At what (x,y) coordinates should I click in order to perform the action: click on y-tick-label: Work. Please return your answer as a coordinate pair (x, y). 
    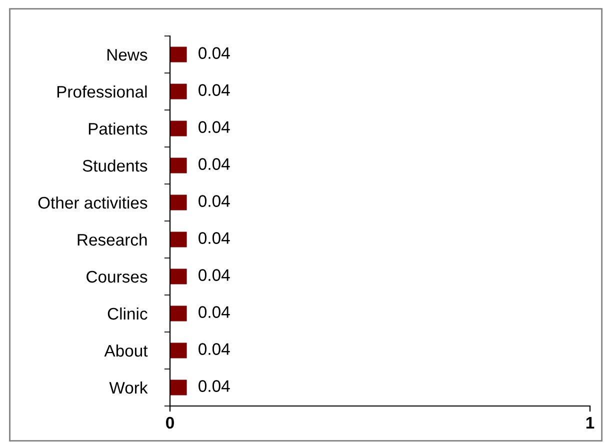
    Looking at the image, I should click on (128, 387).